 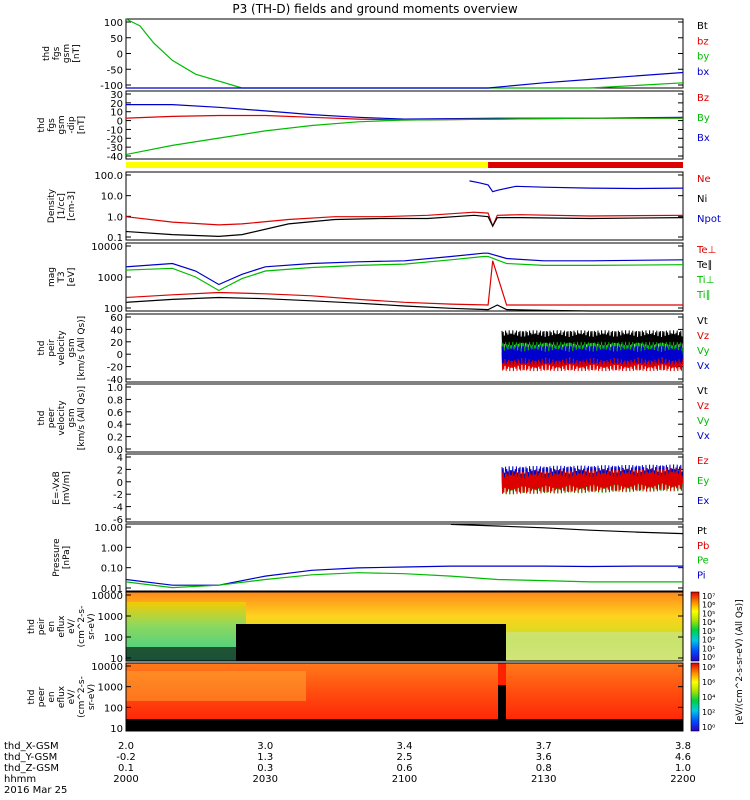 I want to click on colorbar-tick-ele: 10², so click(x=708, y=712).